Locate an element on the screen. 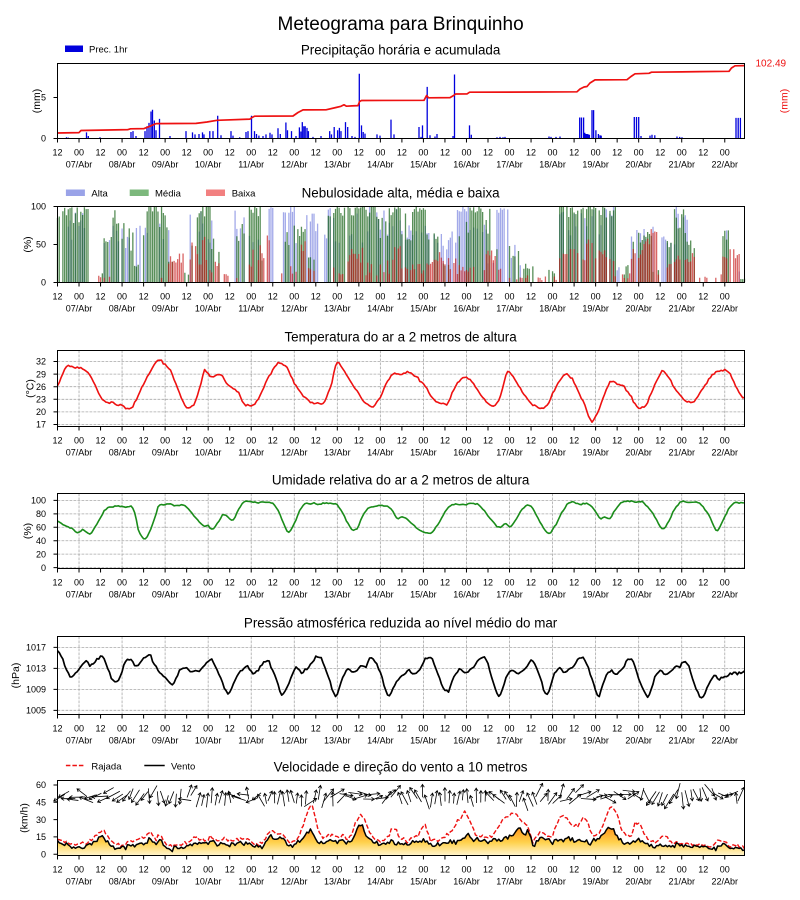  svg-text: 100 is located at coordinates (38, 207).